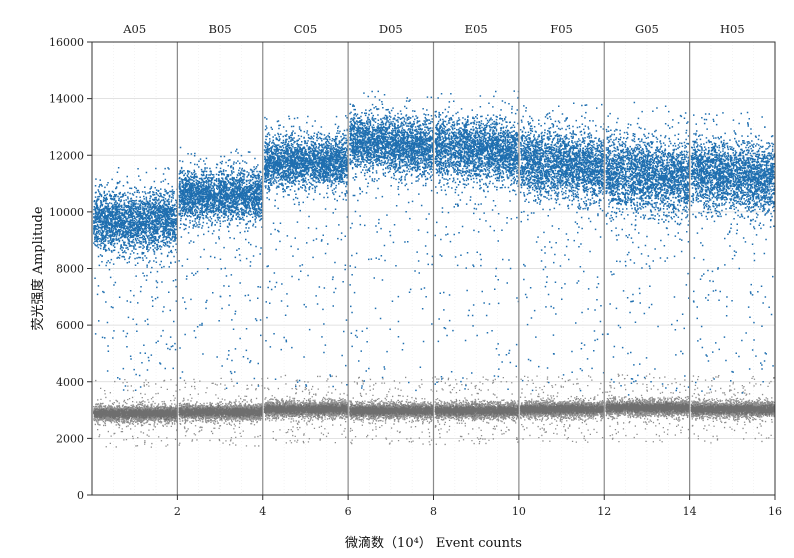 The height and width of the screenshot is (558, 794). Describe the element at coordinates (434, 411) in the screenshot. I see `negative-droplets-core` at that location.